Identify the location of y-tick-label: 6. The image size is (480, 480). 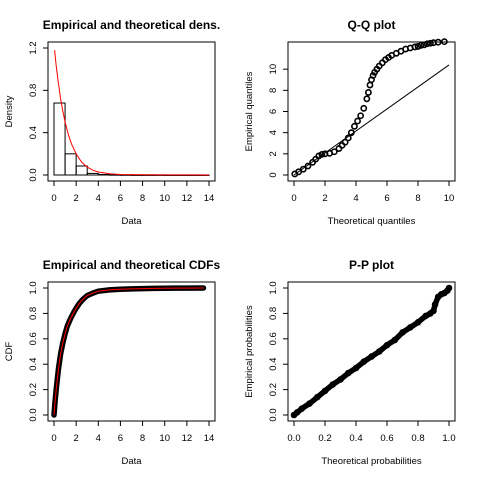
(273, 111).